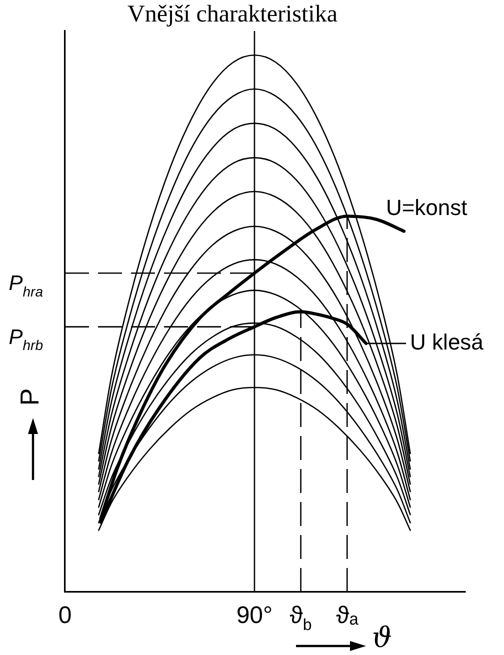 The image size is (504, 655). Describe the element at coordinates (65, 615) in the screenshot. I see `x-tick-label: 0` at that location.